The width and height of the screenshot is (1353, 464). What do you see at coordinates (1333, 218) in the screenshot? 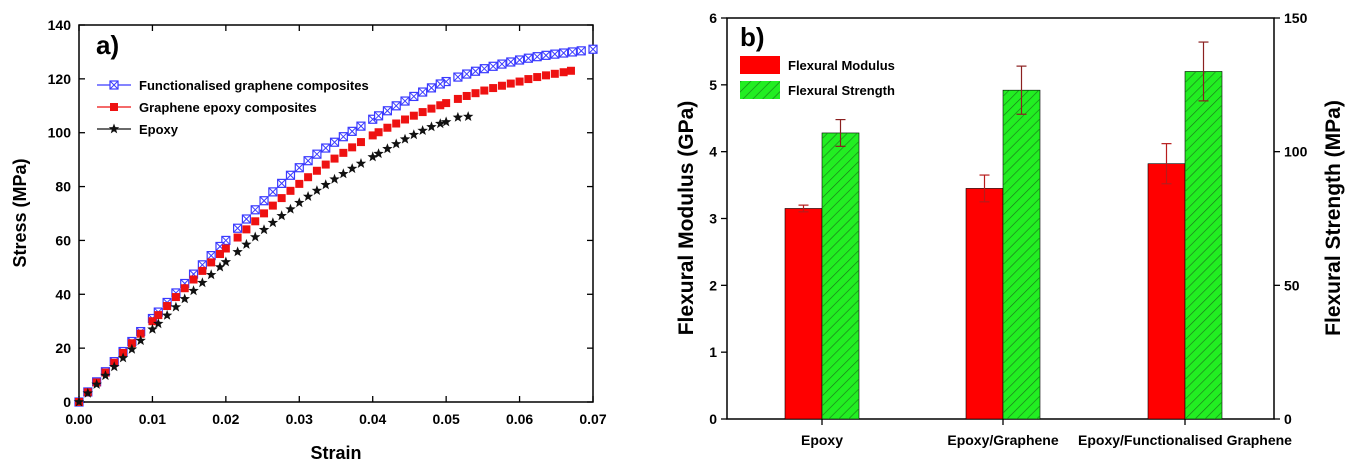
I see `chart-b-y2-axis-label: Flexural Strength (MPa)` at bounding box center [1333, 218].